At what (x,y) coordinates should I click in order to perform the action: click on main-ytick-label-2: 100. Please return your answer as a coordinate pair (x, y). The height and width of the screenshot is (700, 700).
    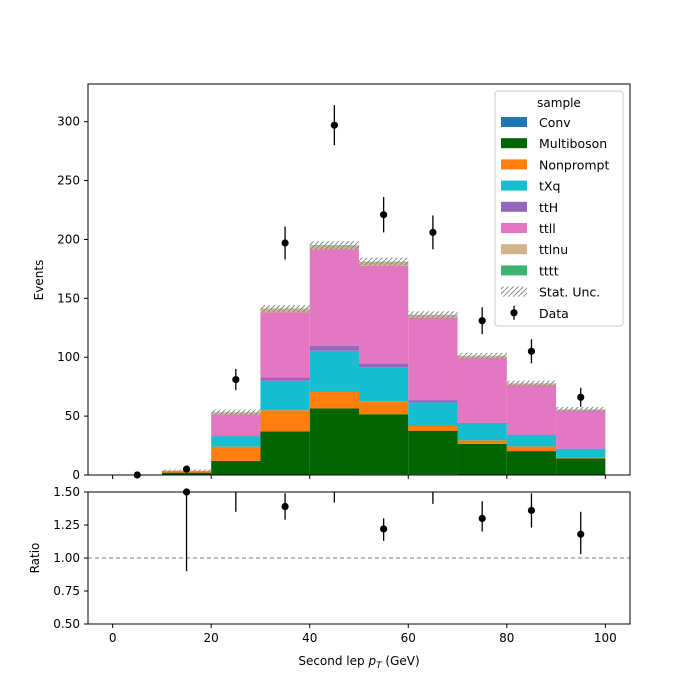
    Looking at the image, I should click on (68, 357).